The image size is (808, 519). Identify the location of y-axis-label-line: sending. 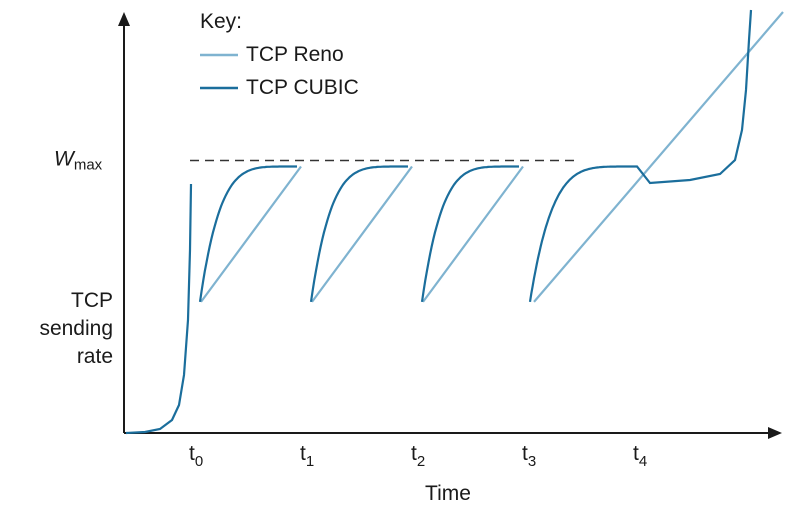
(76, 328).